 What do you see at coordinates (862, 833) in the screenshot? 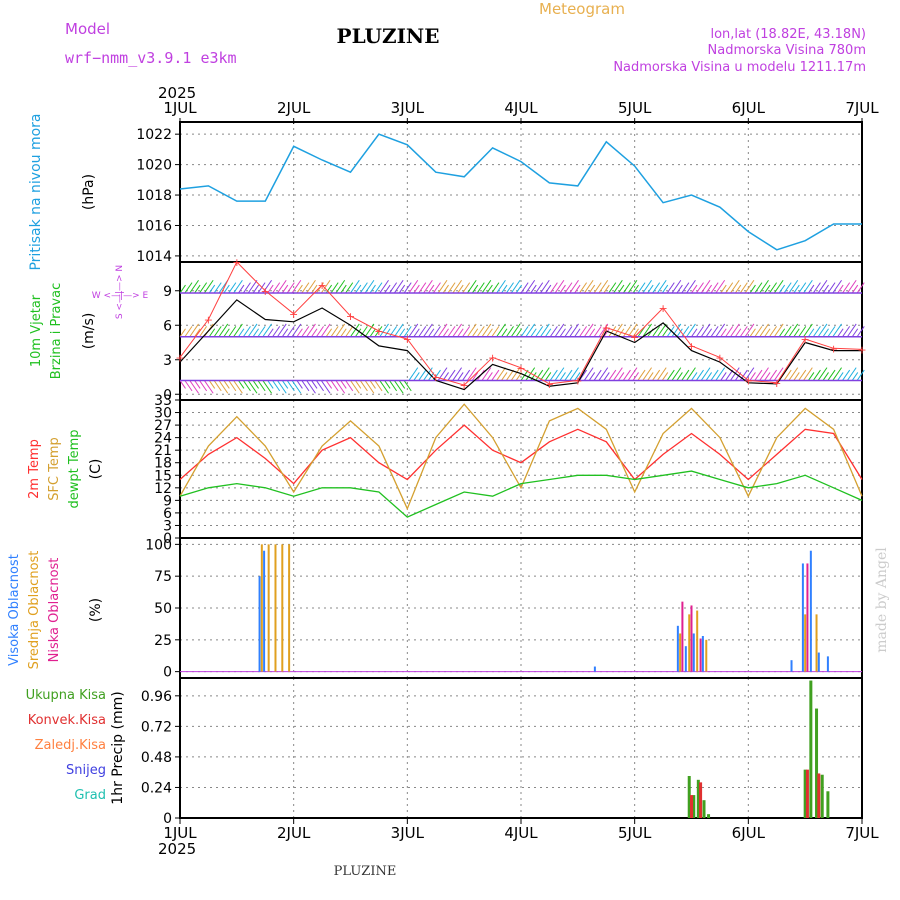
I see `x-tick-label: 7JUL` at bounding box center [862, 833].